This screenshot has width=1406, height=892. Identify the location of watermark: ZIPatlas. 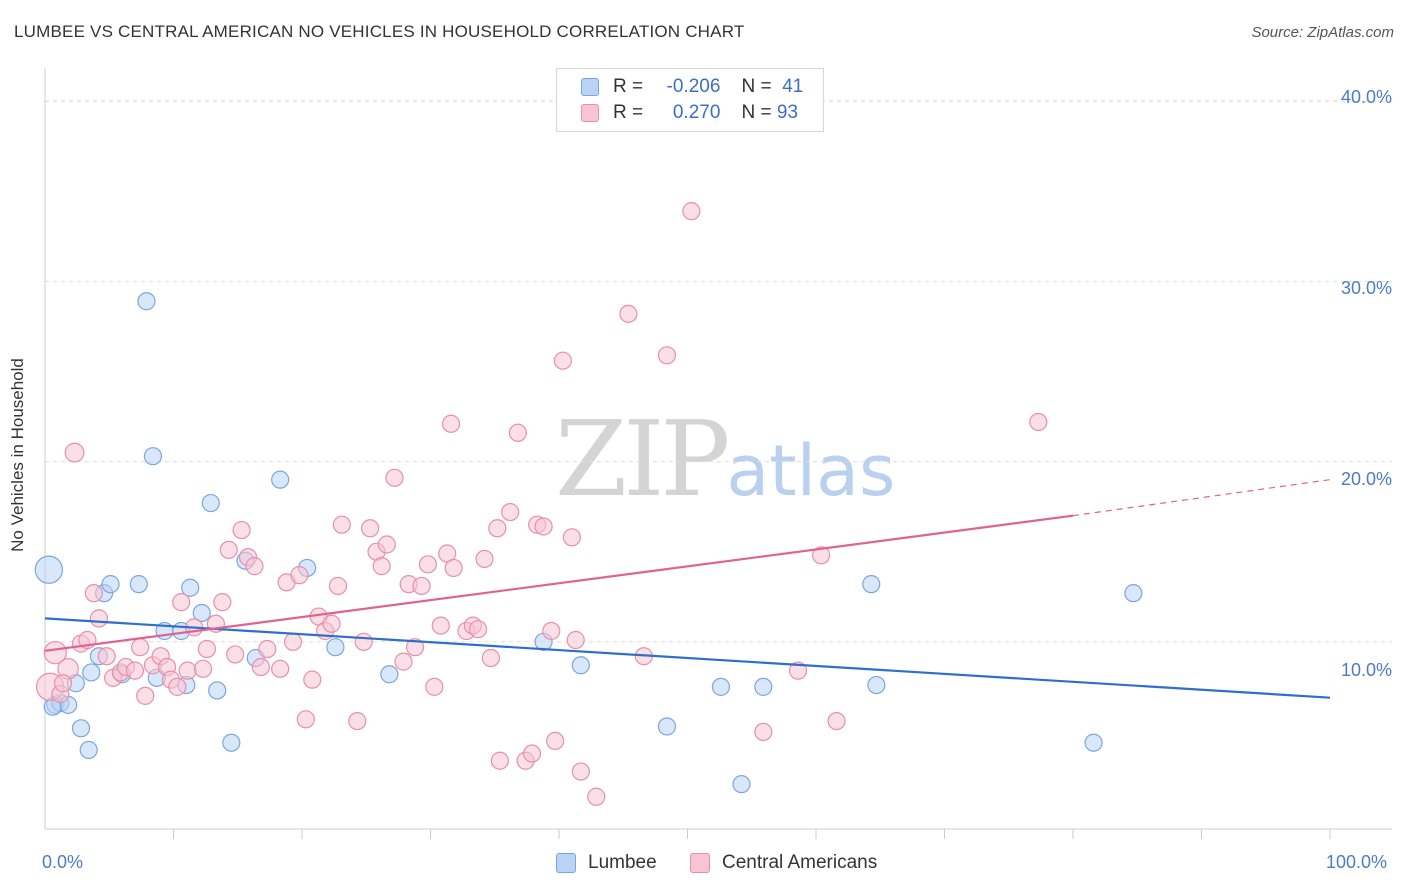
(725, 459).